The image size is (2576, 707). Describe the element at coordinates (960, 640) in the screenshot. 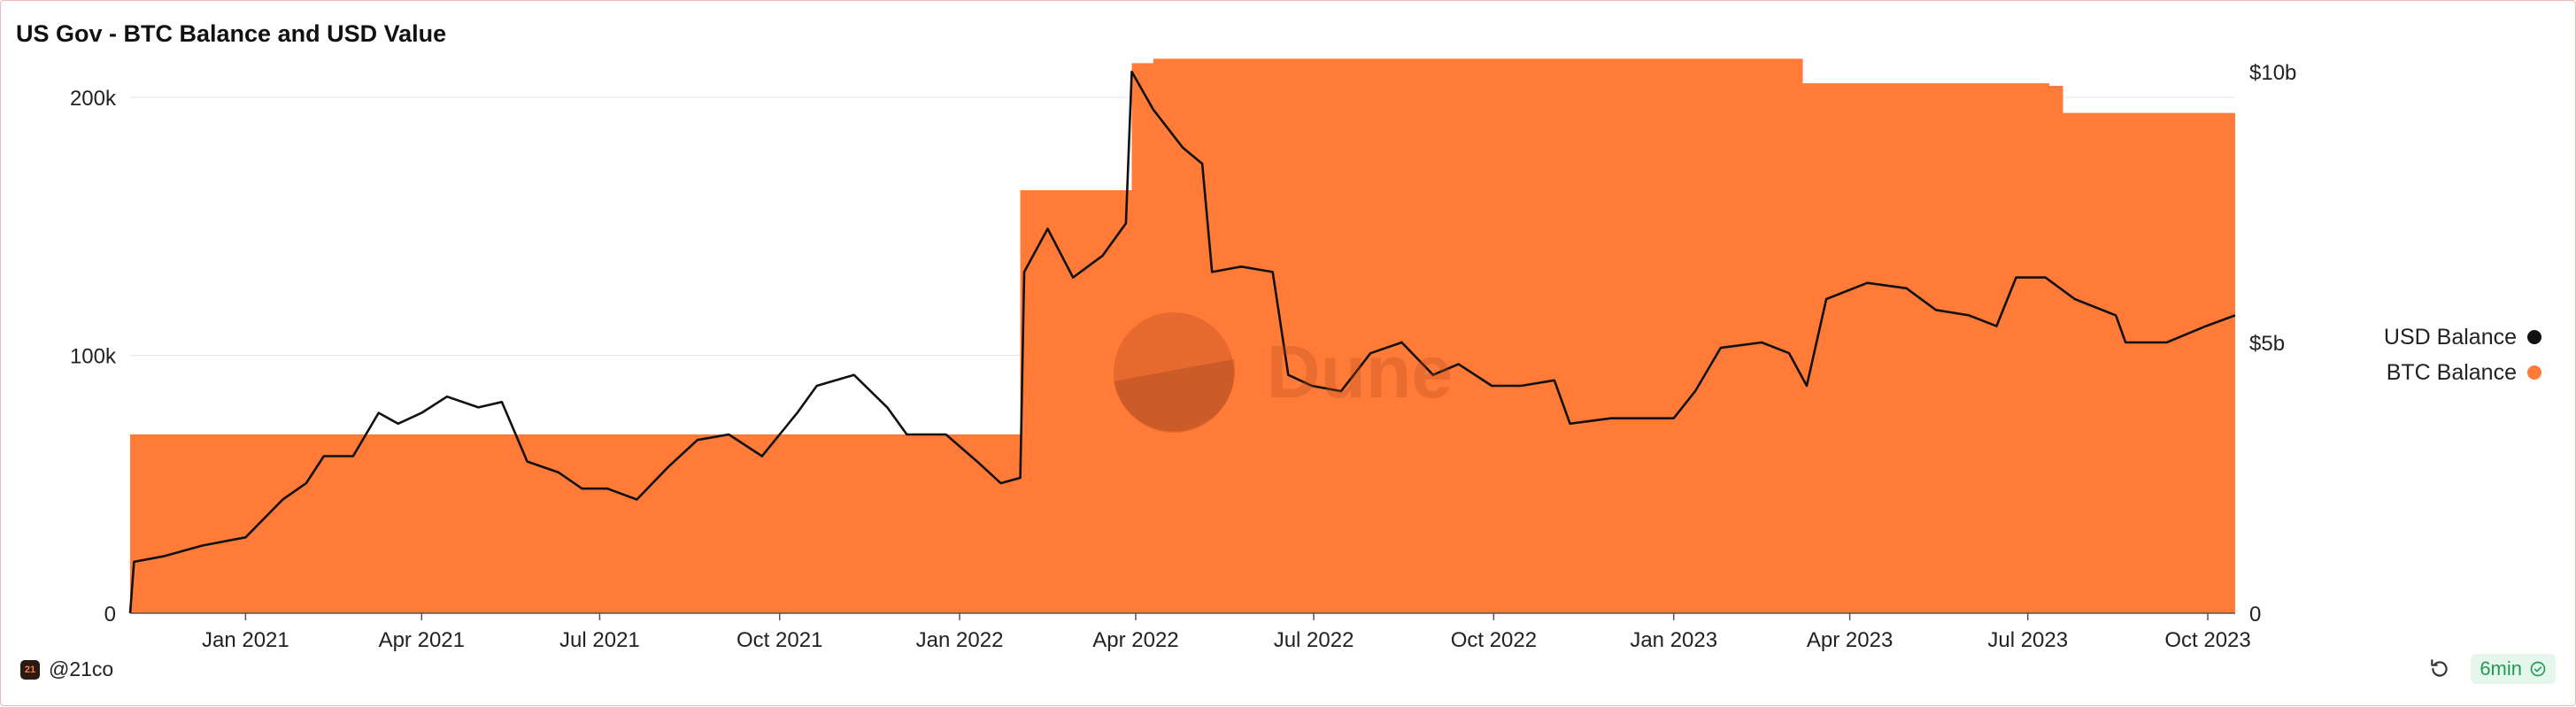

I see `x-tick-4: Jan 2022` at that location.